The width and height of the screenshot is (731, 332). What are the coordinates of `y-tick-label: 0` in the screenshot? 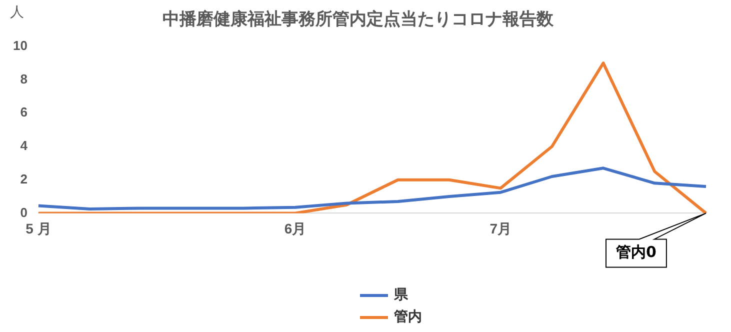 It's located at (24, 212).